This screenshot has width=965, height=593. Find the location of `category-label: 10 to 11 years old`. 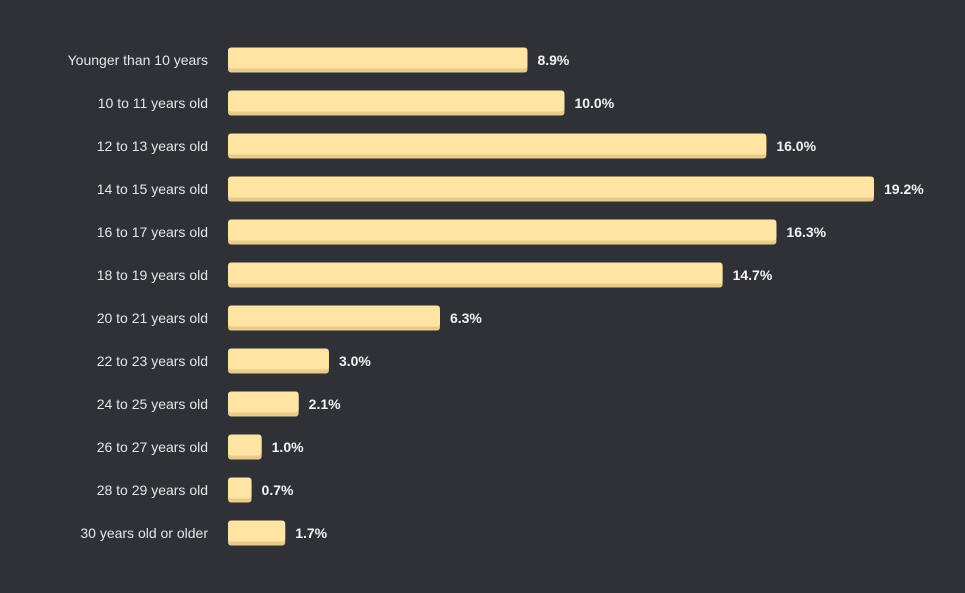

category-label: 10 to 11 years old is located at coordinates (153, 103).